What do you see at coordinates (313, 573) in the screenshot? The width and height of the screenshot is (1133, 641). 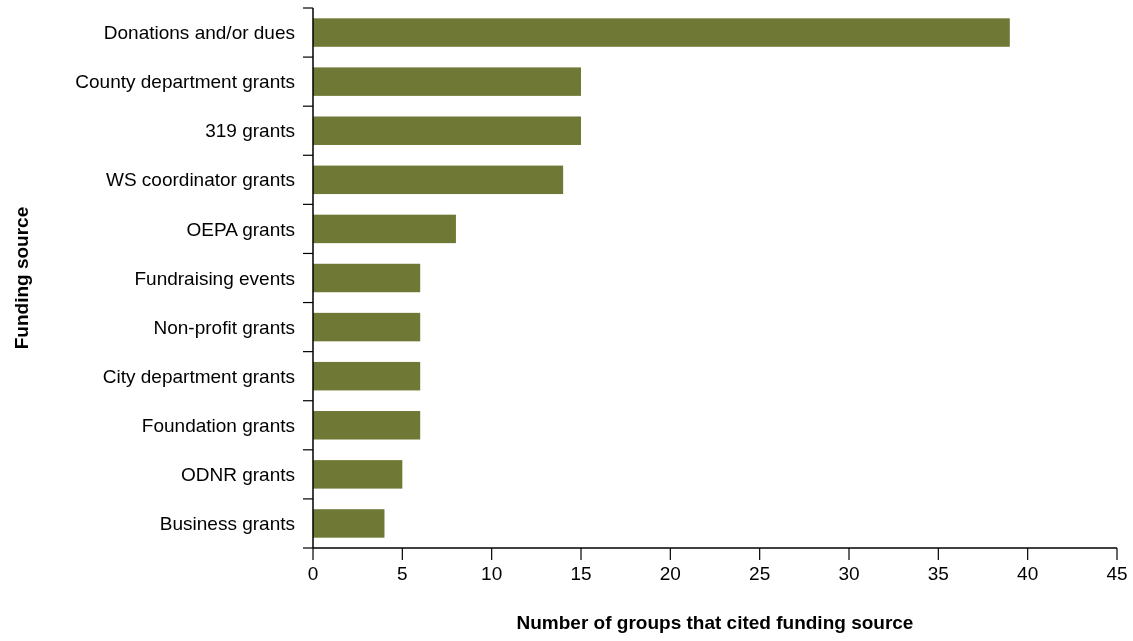 I see `x-tick-label: 0` at bounding box center [313, 573].